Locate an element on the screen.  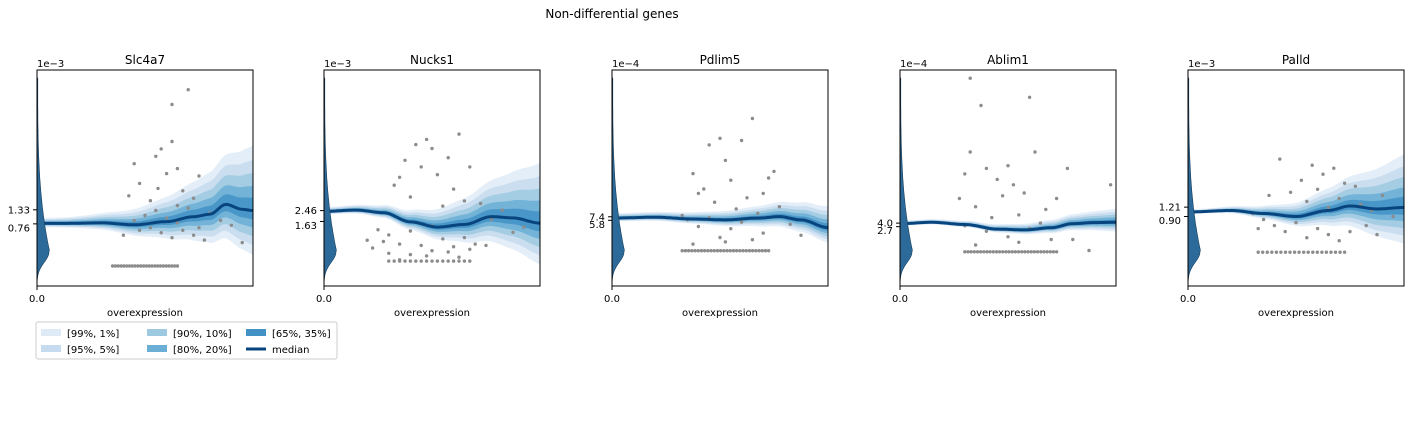
legend-label: [90%, 10%] is located at coordinates (202, 334).